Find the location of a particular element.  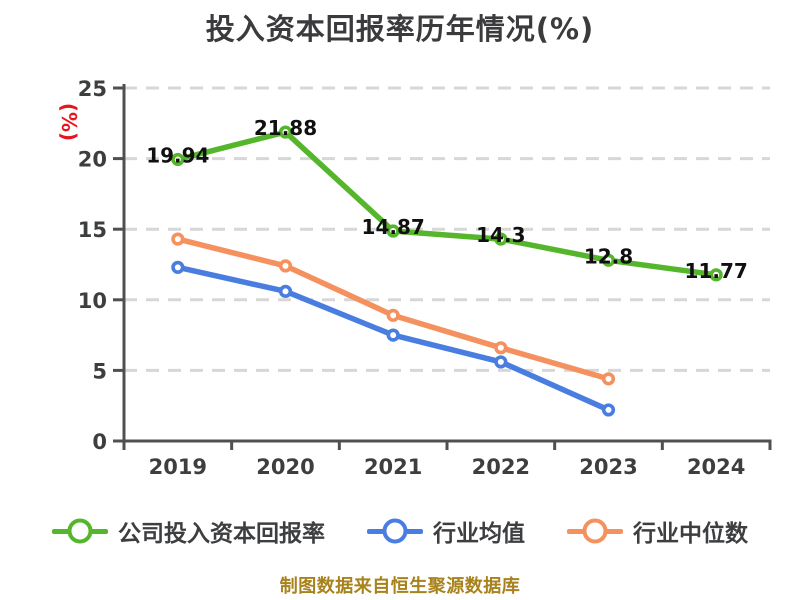

chart-legend: 公司投入资本回报率 行业均值 行业中位数 is located at coordinates (400, 531).